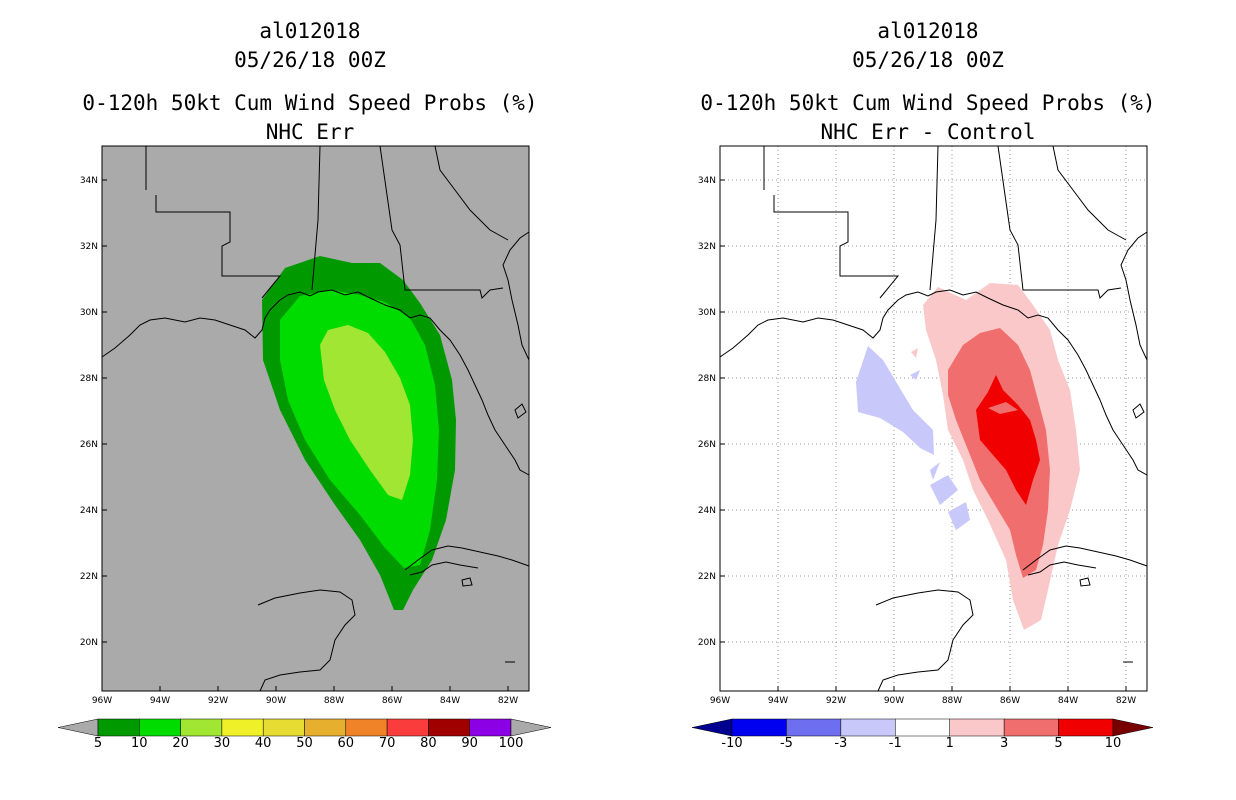  What do you see at coordinates (310, 132) in the screenshot?
I see `left-subtitle: NHC Err` at bounding box center [310, 132].